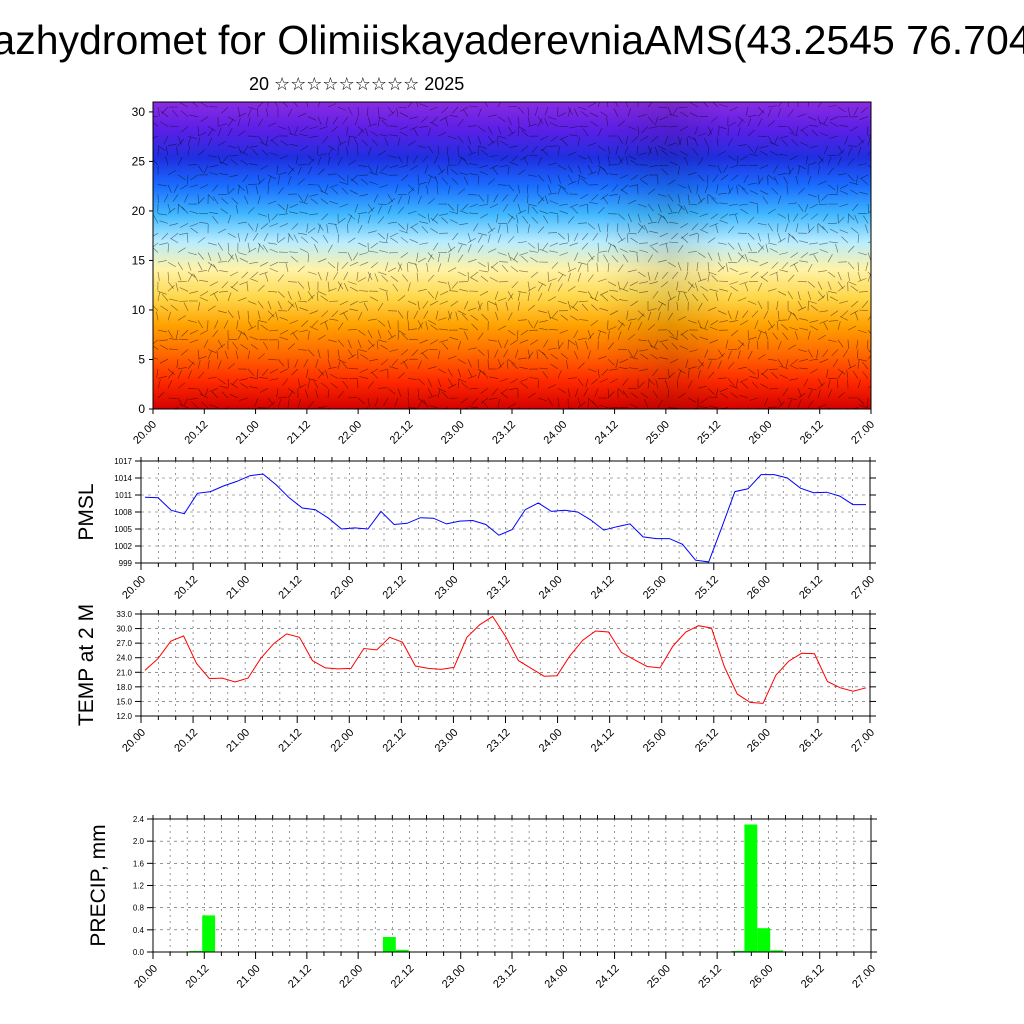 The width and height of the screenshot is (1024, 1024). I want to click on x-tick-label: 23.12, so click(499, 588).